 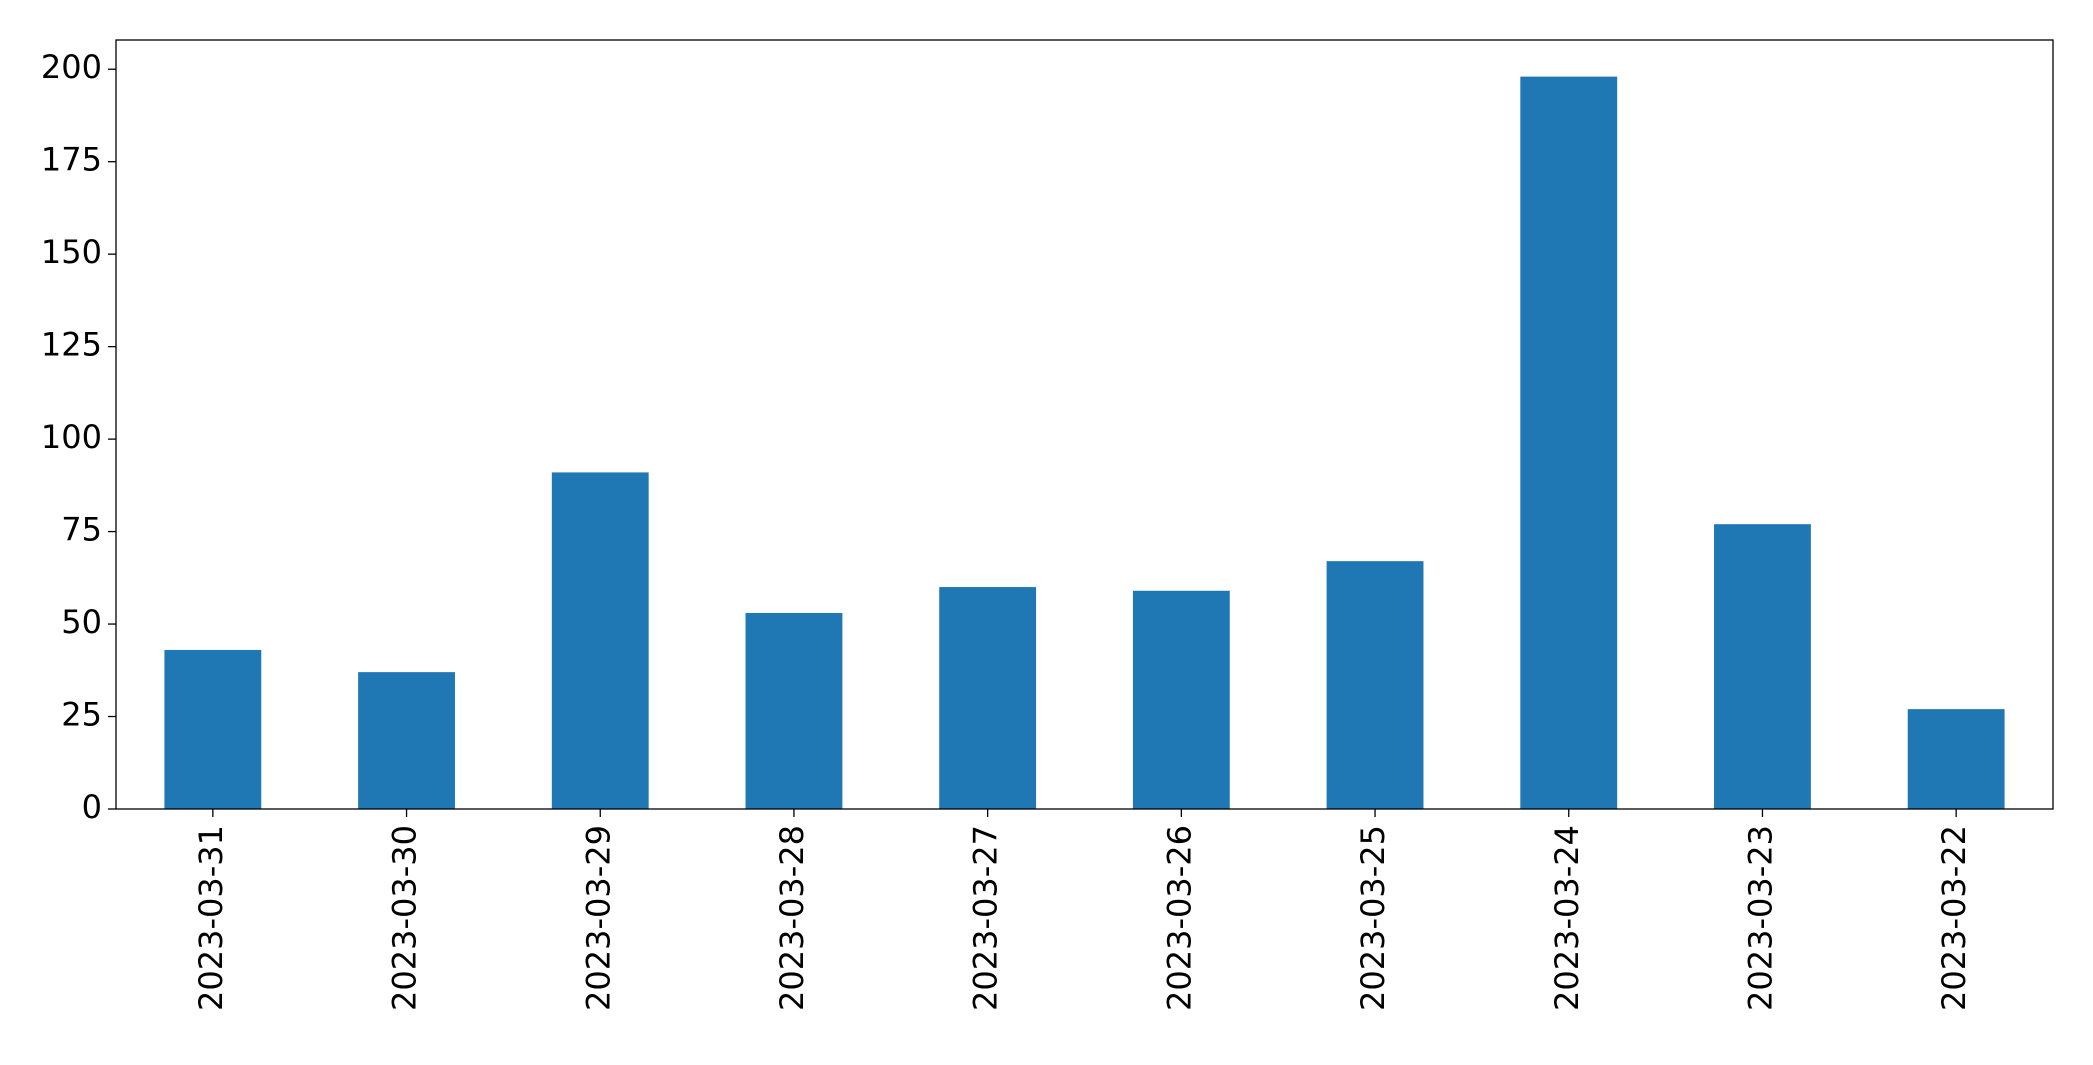 What do you see at coordinates (92, 807) in the screenshot?
I see `y-tick-label: 0` at bounding box center [92, 807].